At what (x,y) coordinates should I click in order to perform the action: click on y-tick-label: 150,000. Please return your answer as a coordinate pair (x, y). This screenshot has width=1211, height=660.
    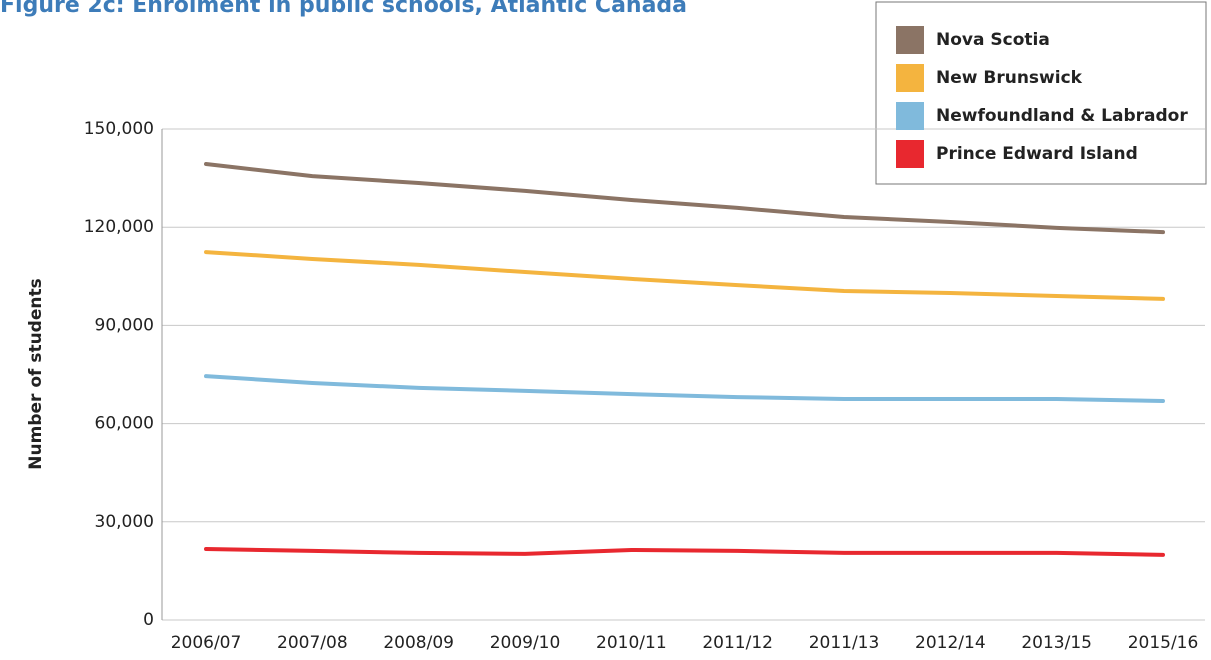
    Looking at the image, I should click on (119, 129).